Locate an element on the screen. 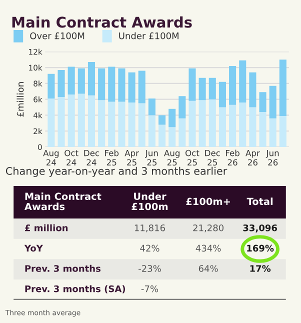 The image size is (301, 323). x-tick-label: Dec 25 is located at coordinates (212, 158).